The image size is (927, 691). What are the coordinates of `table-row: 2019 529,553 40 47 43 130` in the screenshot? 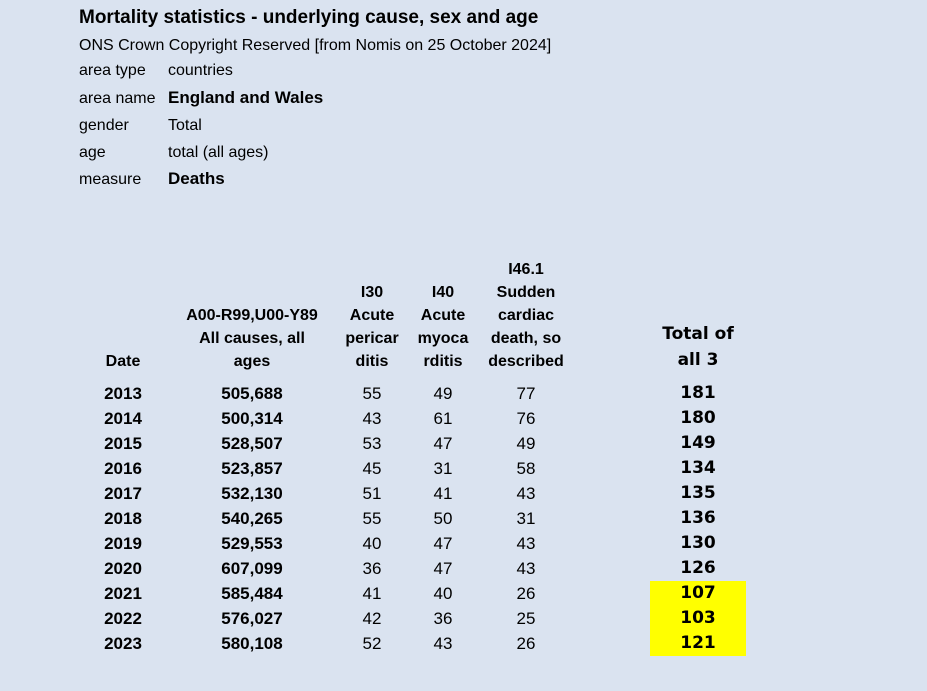 It's located at (412, 543).